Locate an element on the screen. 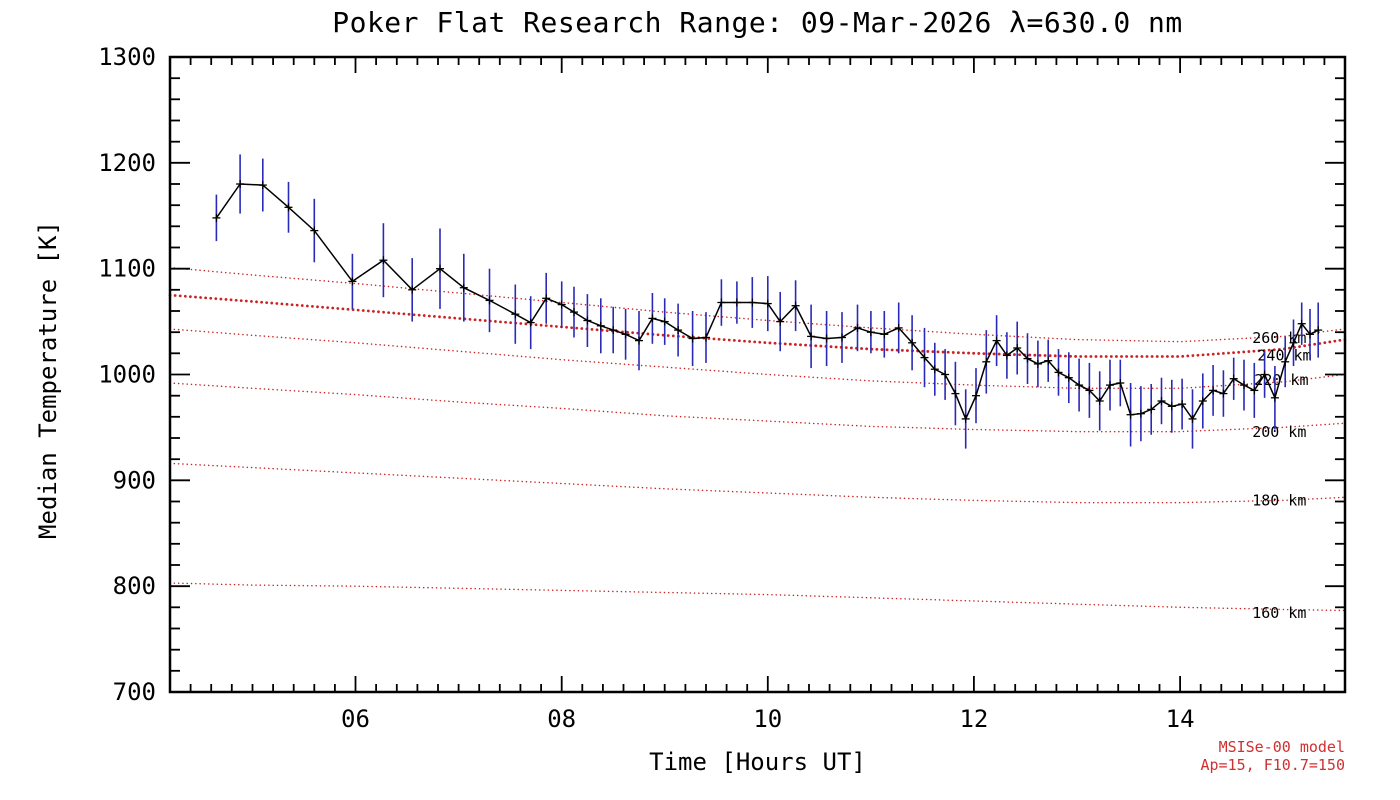 The height and width of the screenshot is (800, 1400). y-tick-label: 700 is located at coordinates (134, 692).